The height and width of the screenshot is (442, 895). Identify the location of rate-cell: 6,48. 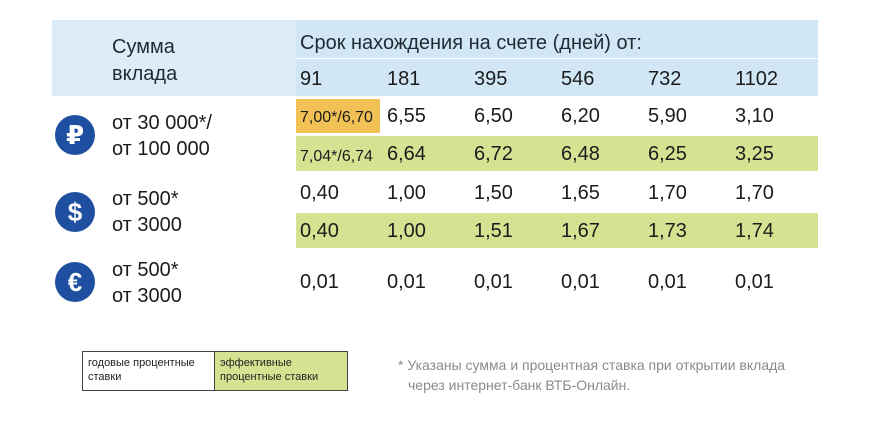
(580, 154).